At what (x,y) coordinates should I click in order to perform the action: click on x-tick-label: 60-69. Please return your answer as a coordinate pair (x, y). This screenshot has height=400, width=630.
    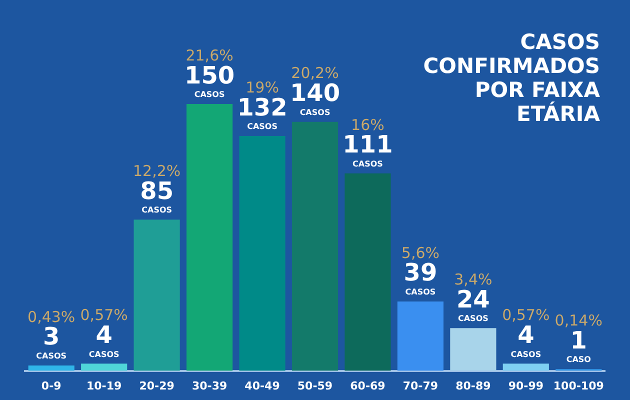
    Looking at the image, I should click on (368, 385).